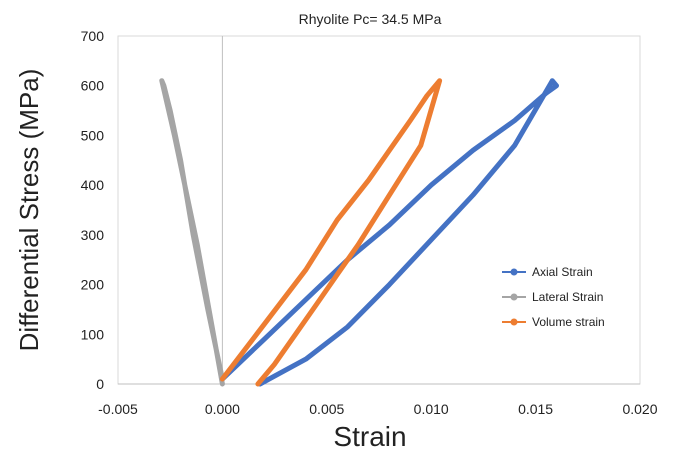 The height and width of the screenshot is (454, 676). Describe the element at coordinates (222, 409) in the screenshot. I see `x-tick-label: 0.000` at that location.